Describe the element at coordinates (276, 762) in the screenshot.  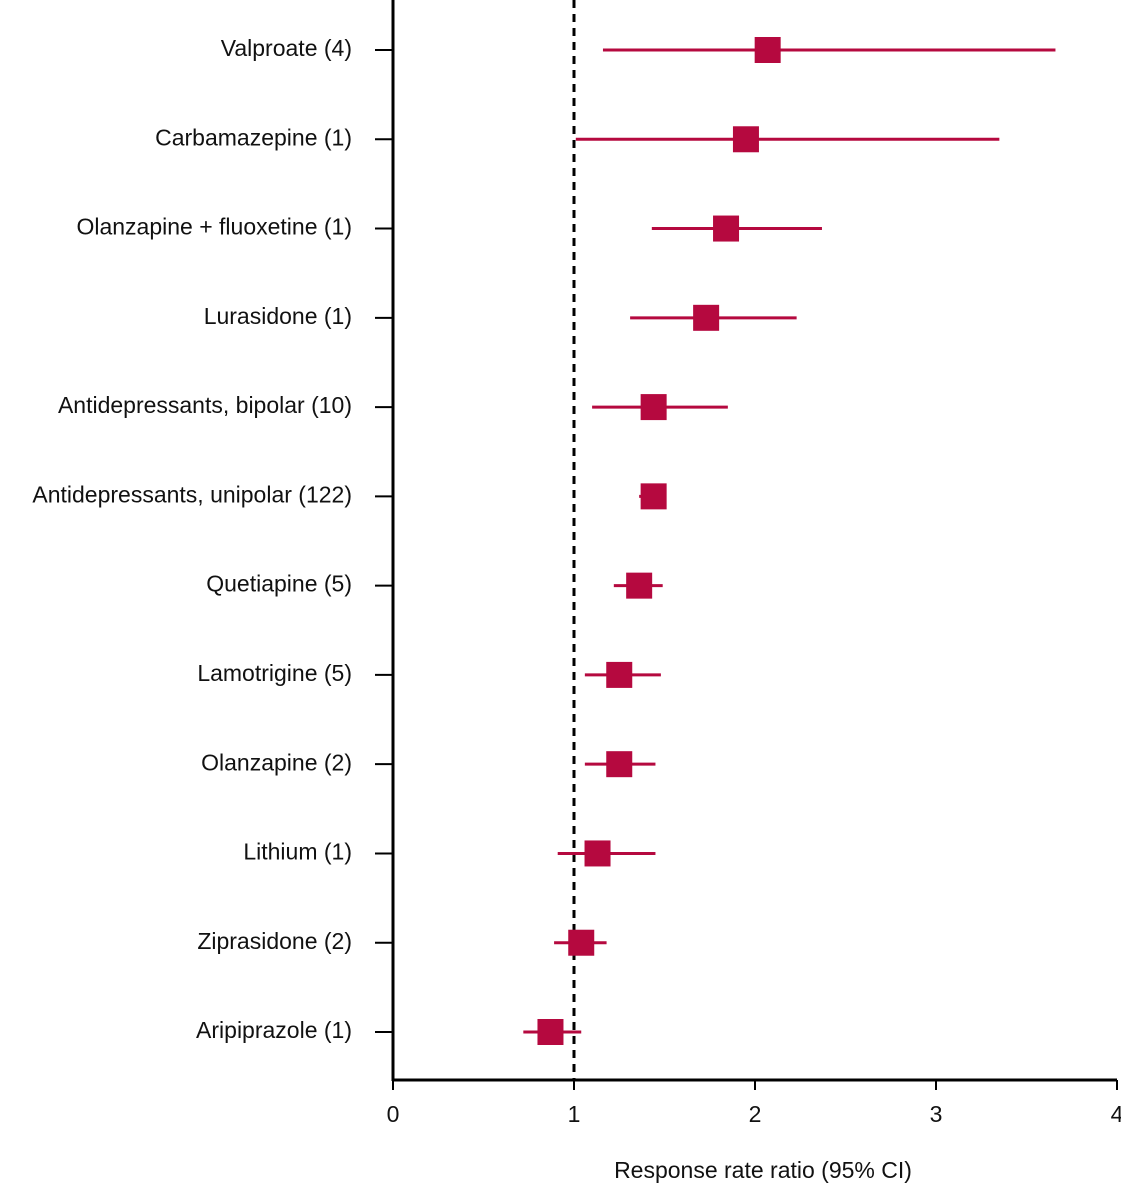
I see `category-label: Olanzapine (2)` at that location.